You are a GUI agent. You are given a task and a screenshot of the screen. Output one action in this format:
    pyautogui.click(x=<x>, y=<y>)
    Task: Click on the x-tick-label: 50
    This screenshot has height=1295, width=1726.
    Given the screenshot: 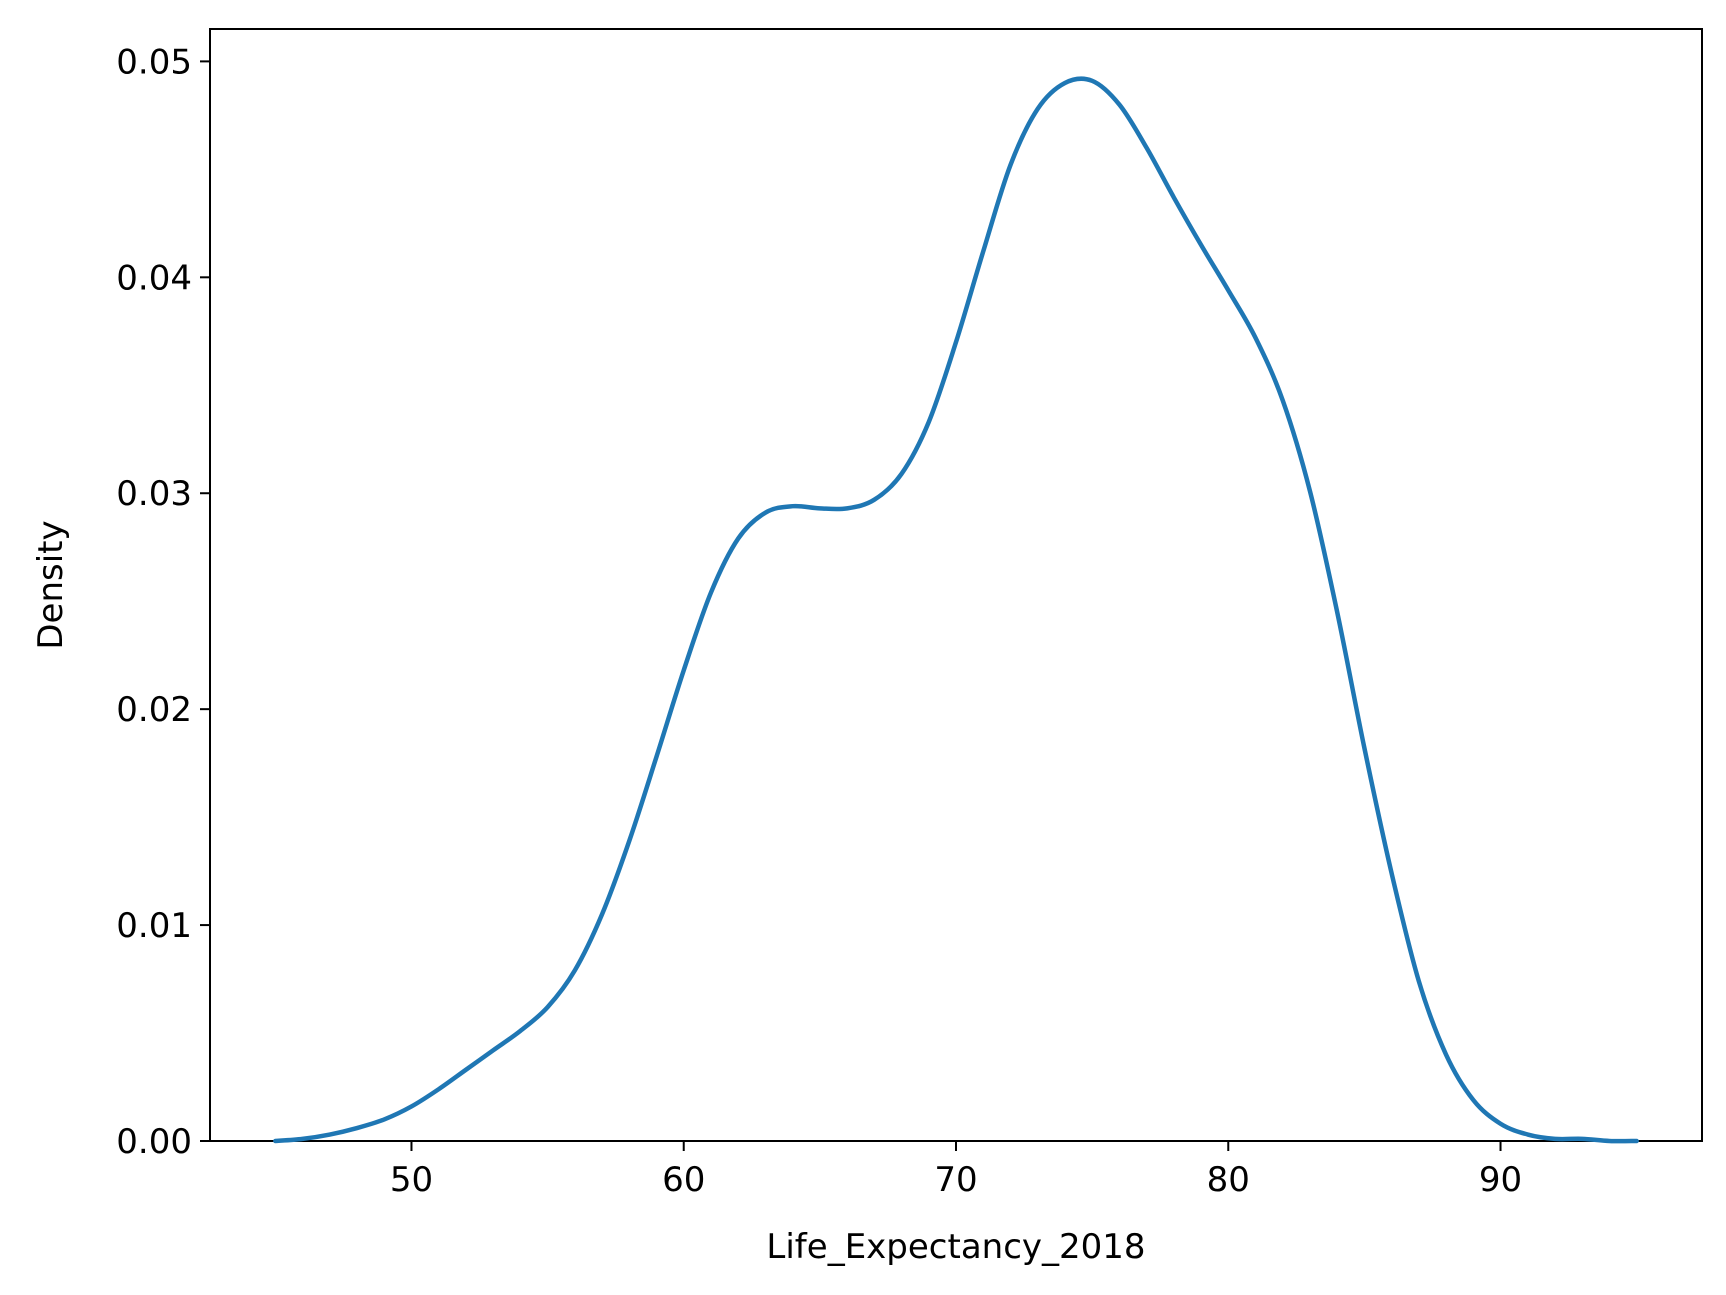 What is the action you would take?
    pyautogui.click(x=411, y=1180)
    